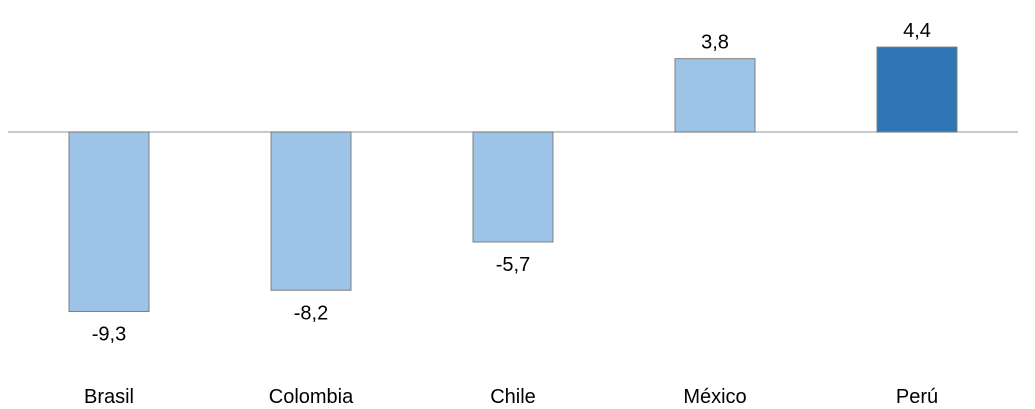 The height and width of the screenshot is (409, 1035). Describe the element at coordinates (311, 211) in the screenshot. I see `bar-colombia` at that location.